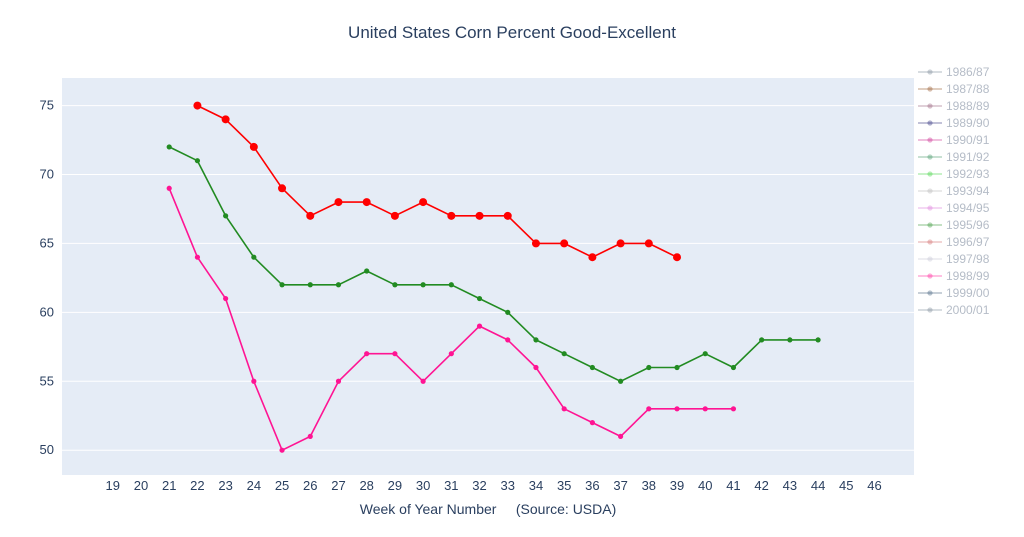  What do you see at coordinates (968, 242) in the screenshot?
I see `legend-label: 1996/97` at bounding box center [968, 242].